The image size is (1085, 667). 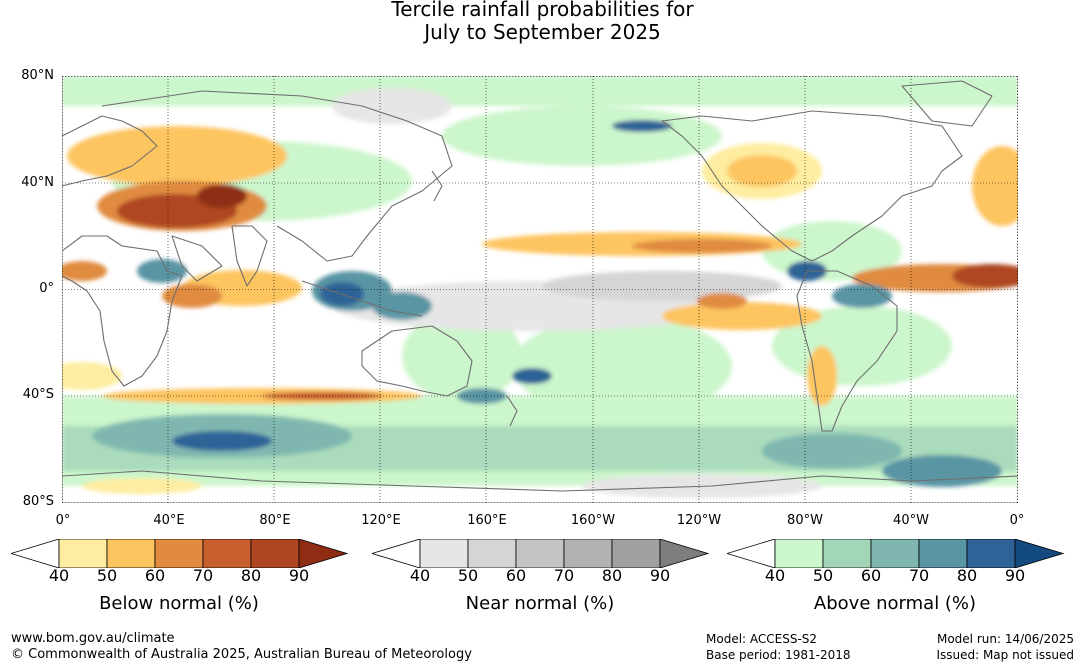 I want to click on legend-title-above: Above normal (%), so click(x=895, y=603).